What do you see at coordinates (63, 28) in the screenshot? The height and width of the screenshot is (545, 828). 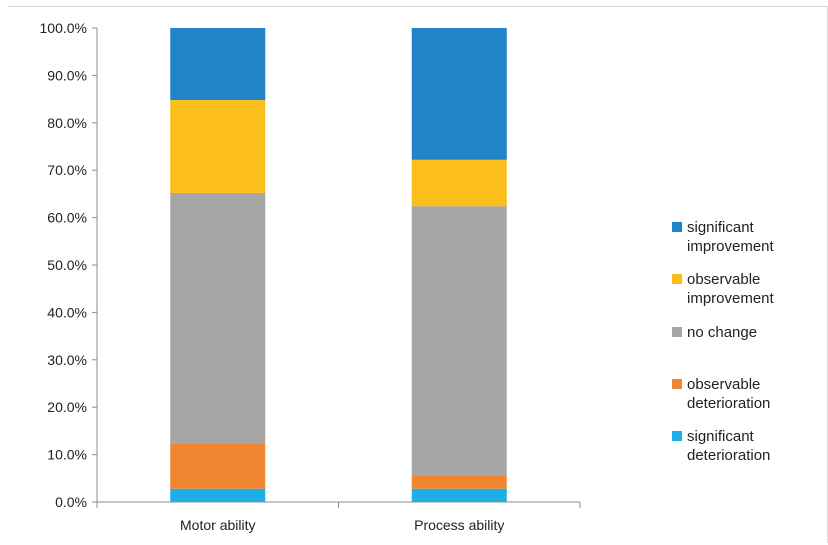 I see `y-tick-label: 100.0%` at bounding box center [63, 28].